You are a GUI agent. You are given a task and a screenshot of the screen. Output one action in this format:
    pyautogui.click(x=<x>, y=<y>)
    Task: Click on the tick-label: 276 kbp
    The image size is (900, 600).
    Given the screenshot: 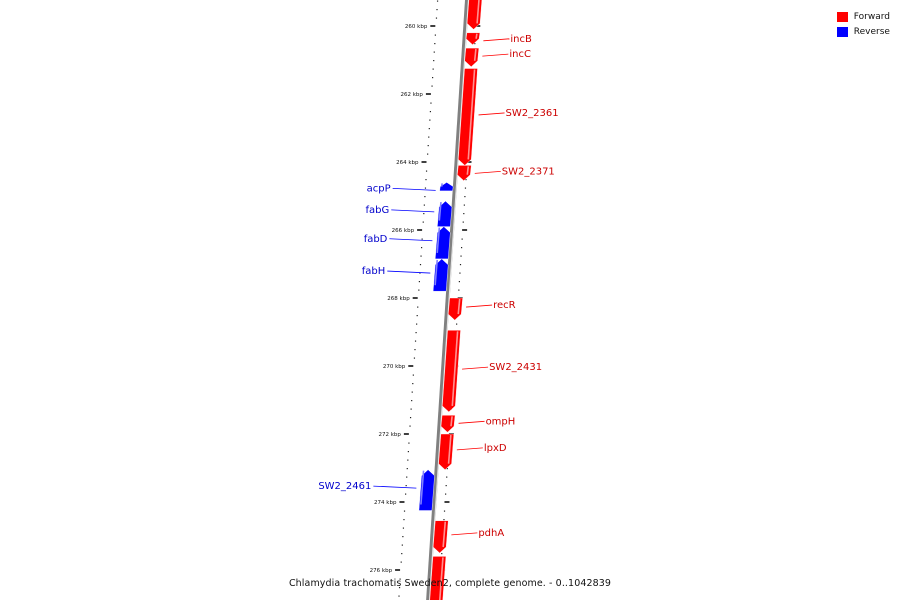 What is the action you would take?
    pyautogui.click(x=381, y=571)
    